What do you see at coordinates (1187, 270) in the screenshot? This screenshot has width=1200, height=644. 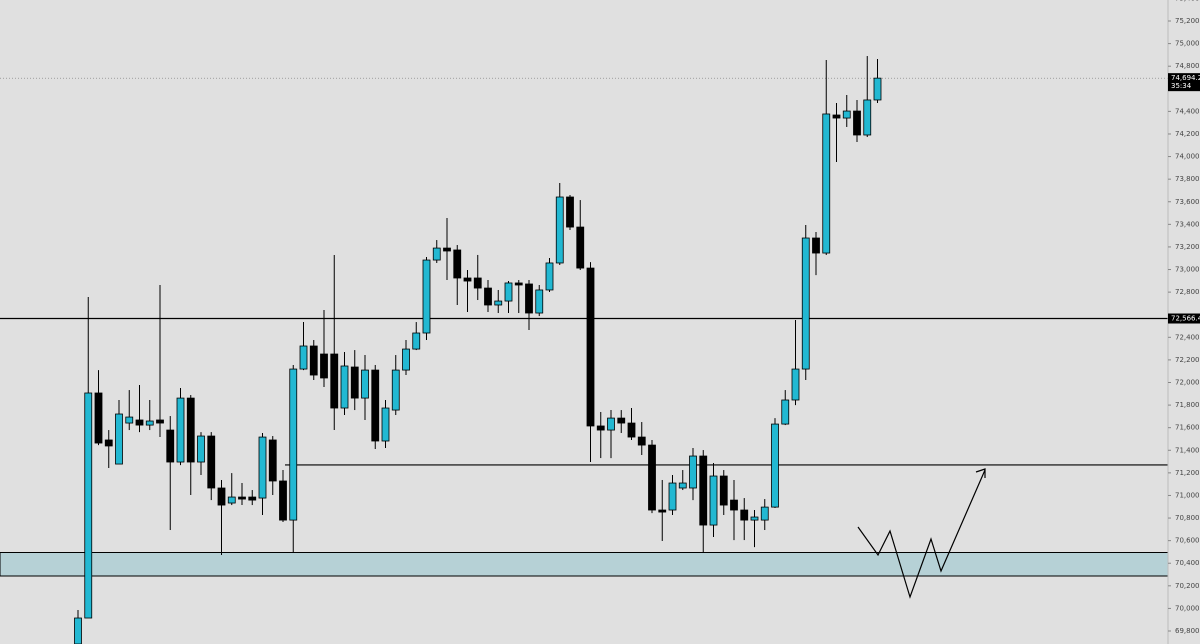 I see `y-tick-label: 73,000.0` at bounding box center [1187, 270].